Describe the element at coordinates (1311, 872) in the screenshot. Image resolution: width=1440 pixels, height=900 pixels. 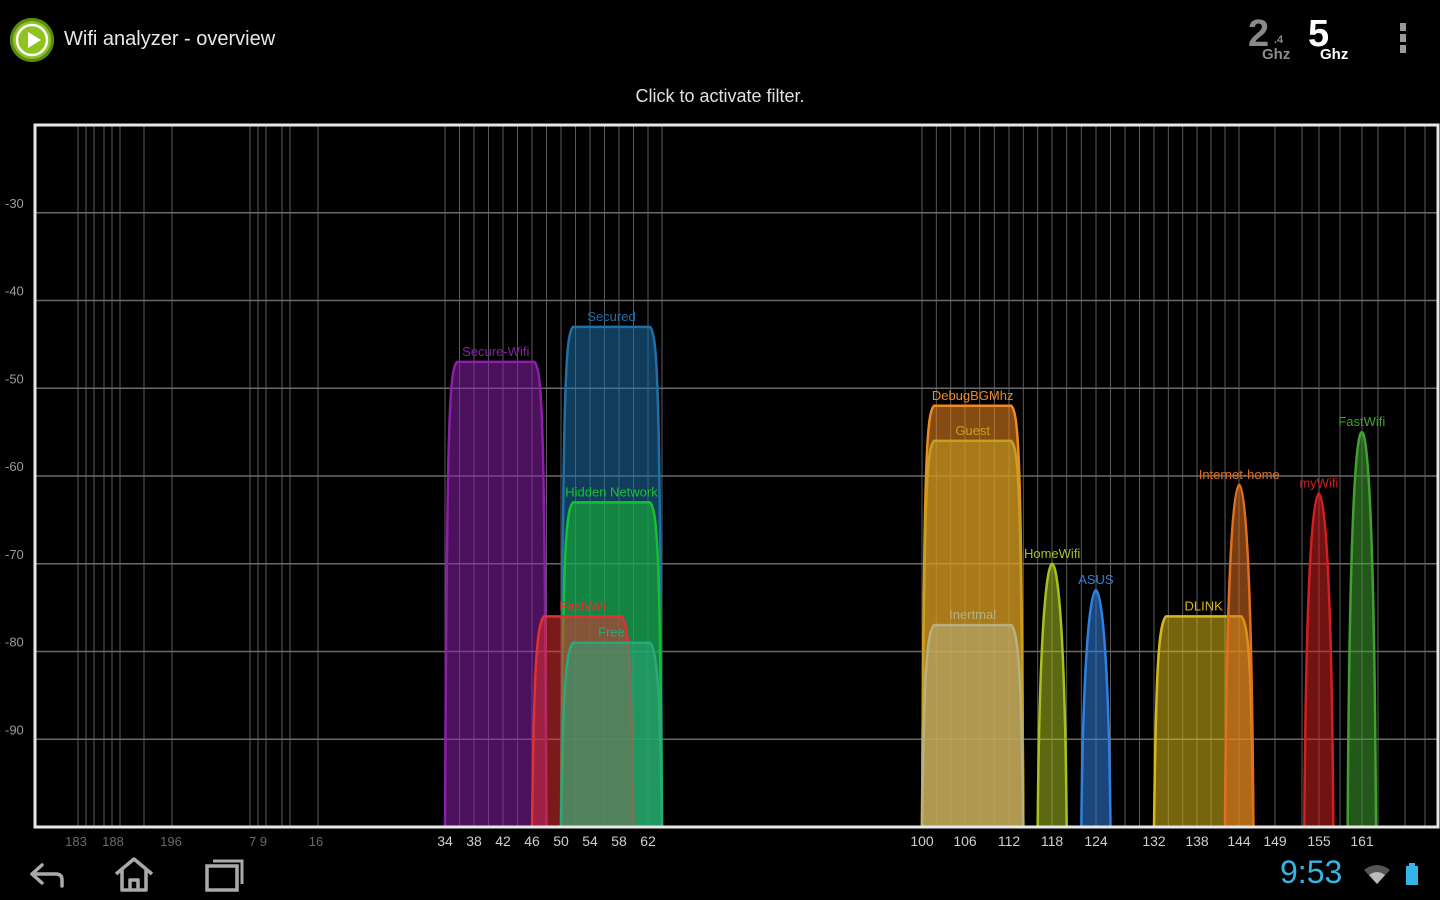
I see `status-clock: 9:53` at that location.